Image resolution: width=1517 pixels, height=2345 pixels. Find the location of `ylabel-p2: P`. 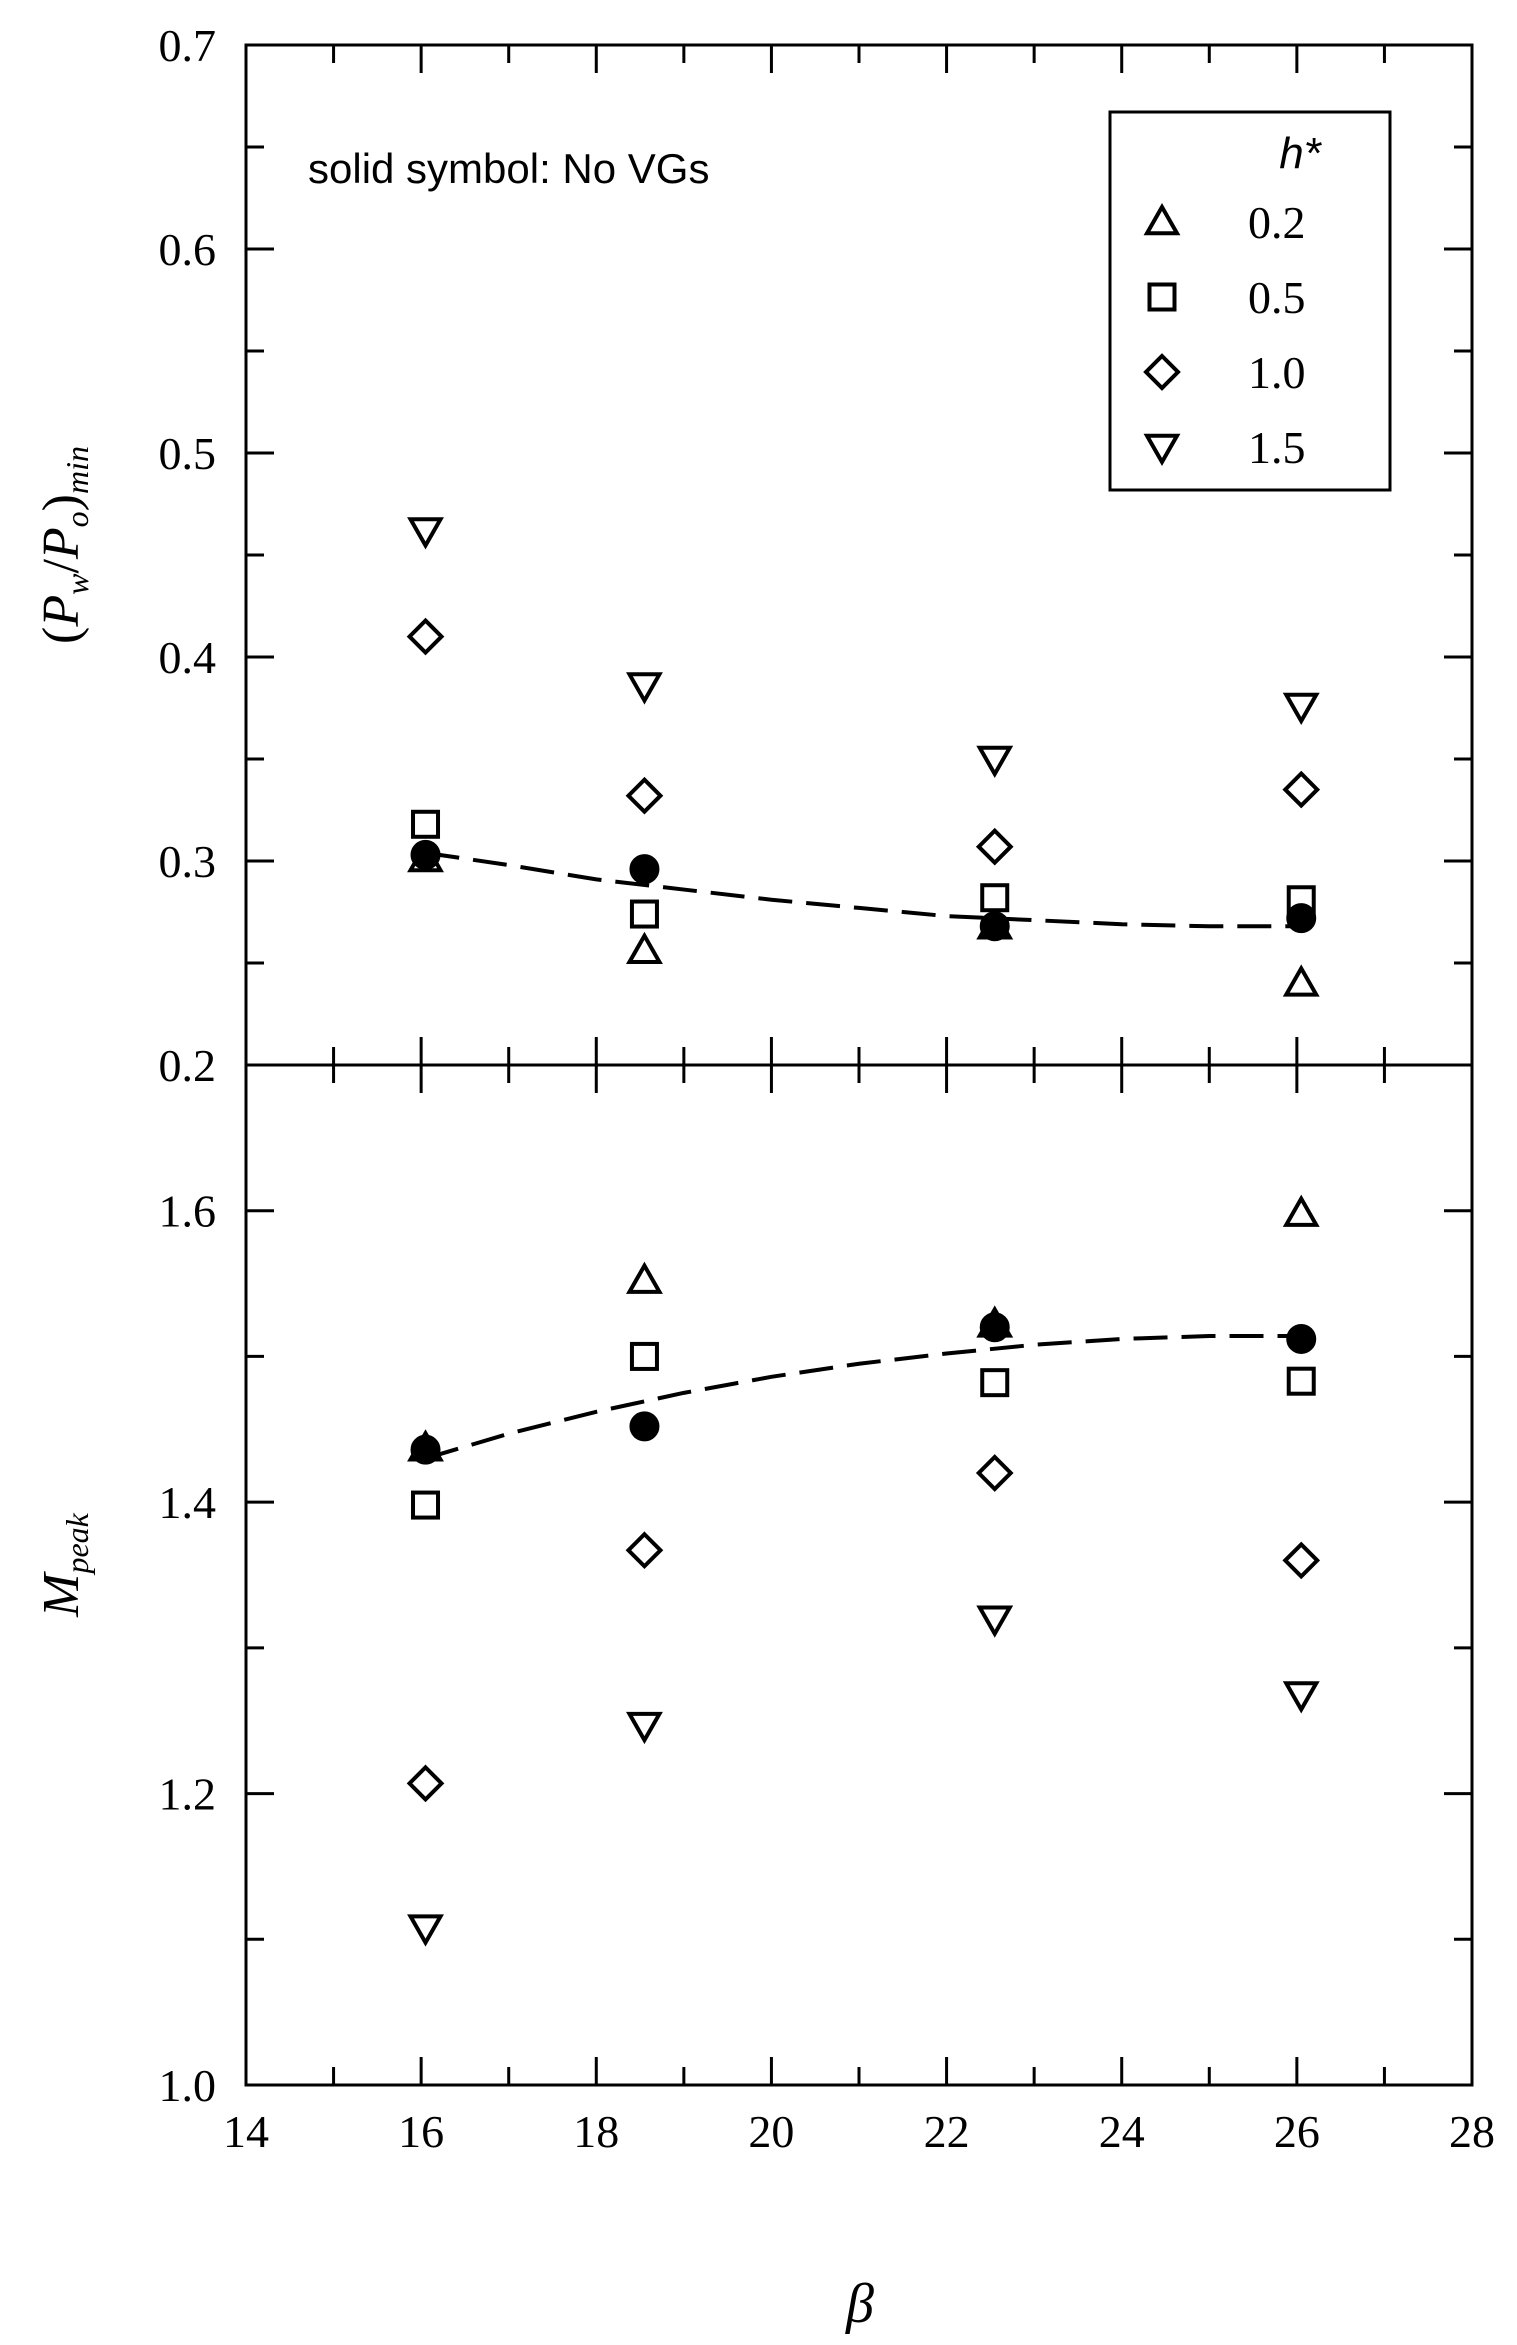

ylabel-p2: P is located at coordinates (61, 543).